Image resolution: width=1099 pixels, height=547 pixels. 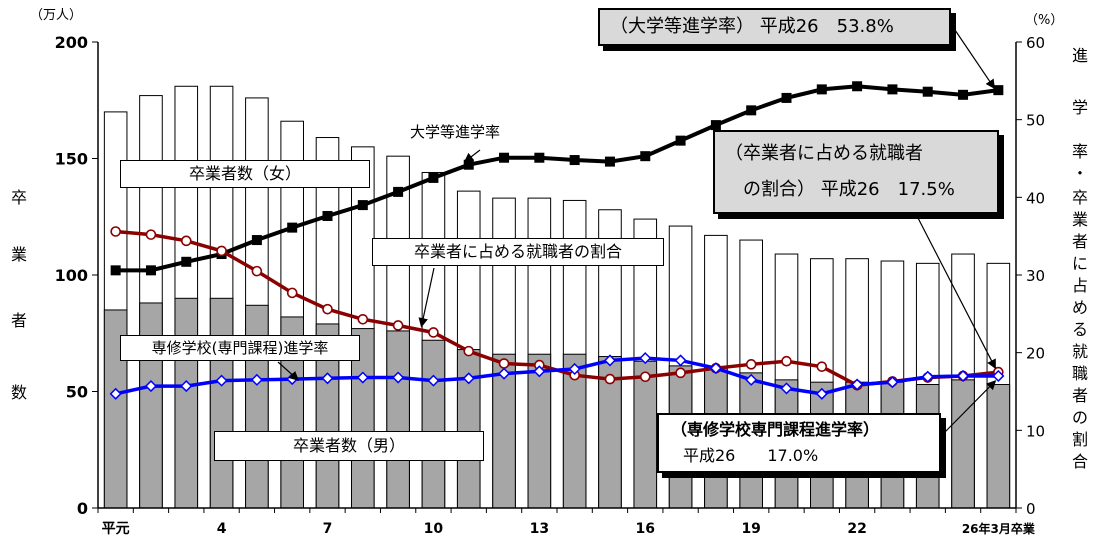 What do you see at coordinates (18, 254) in the screenshot?
I see `left-axis-title-char: 業` at bounding box center [18, 254].